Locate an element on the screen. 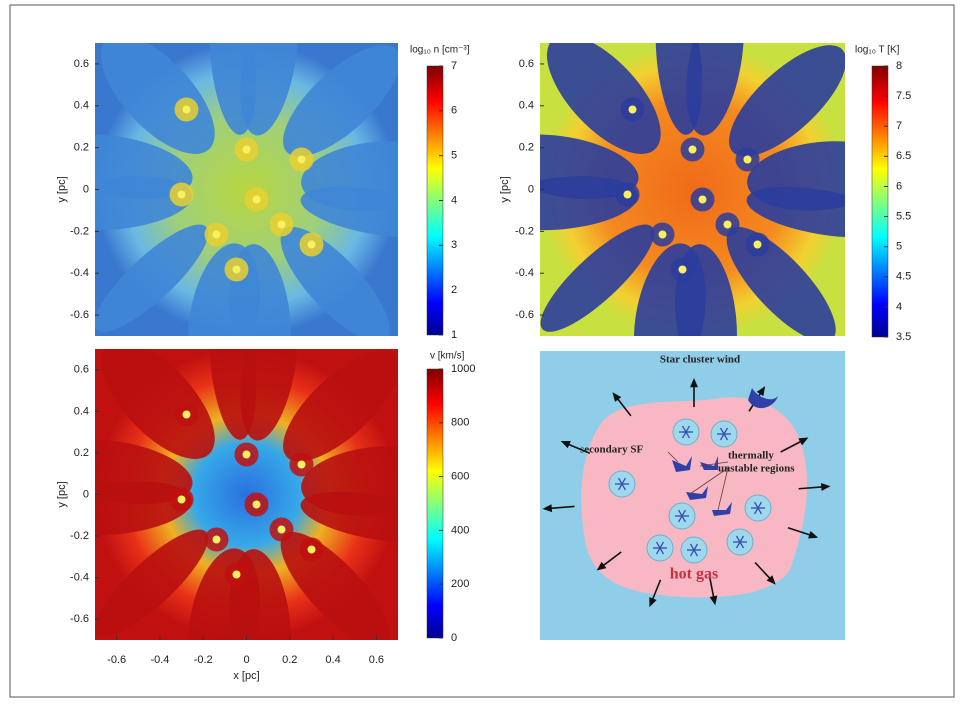 Image resolution: width=964 pixels, height=704 pixels. colorbar-tick-label: 4.5 is located at coordinates (903, 277).